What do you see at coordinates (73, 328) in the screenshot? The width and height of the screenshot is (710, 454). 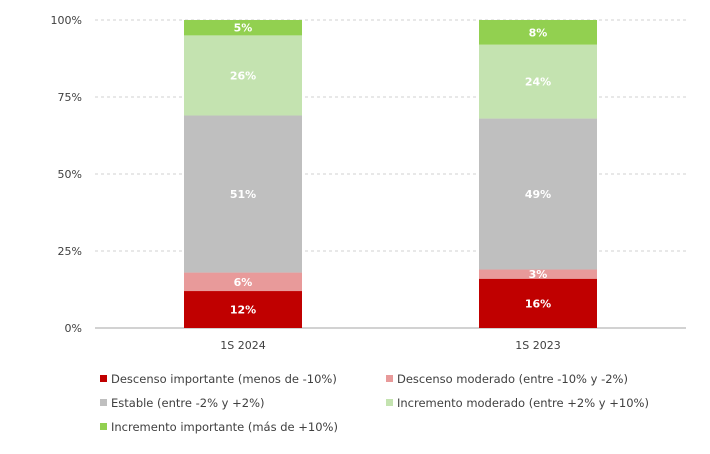 I see `y-tick-label: 0%` at bounding box center [73, 328].